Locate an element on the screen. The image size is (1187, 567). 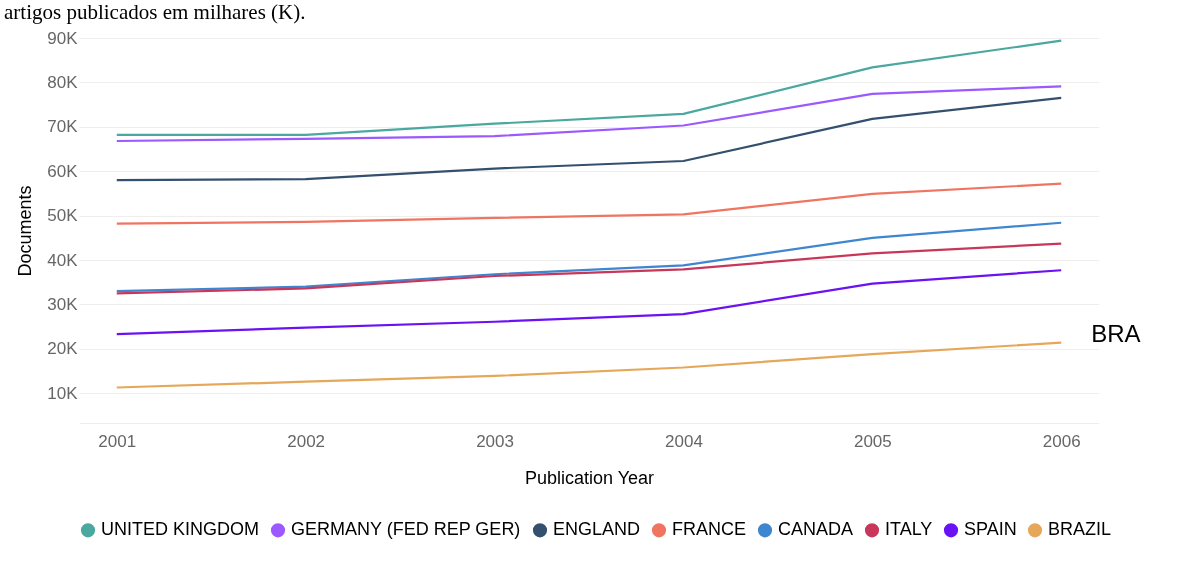
legend-label: CANADA is located at coordinates (816, 529).